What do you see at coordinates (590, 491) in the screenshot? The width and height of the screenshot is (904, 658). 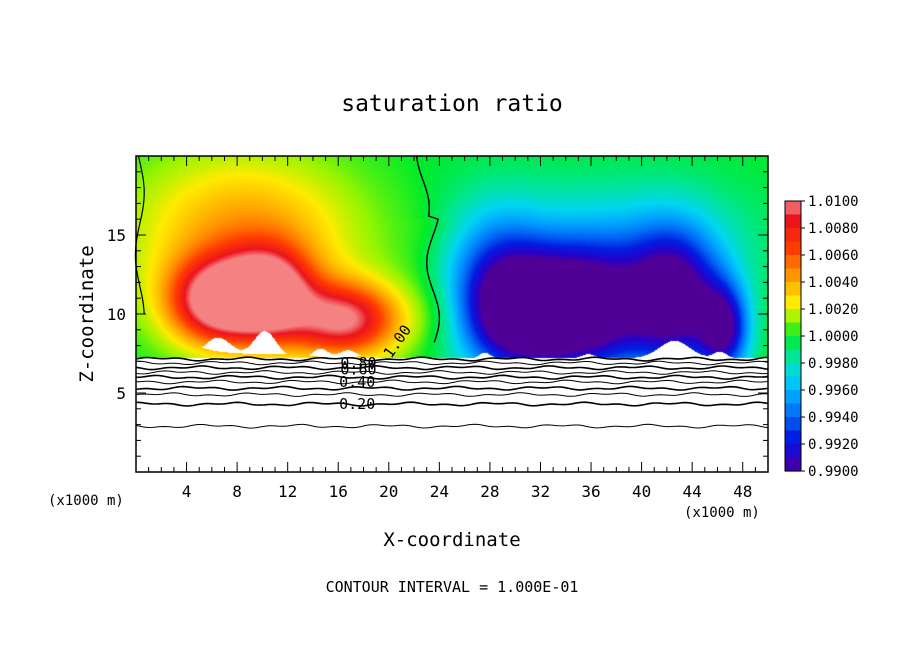 I see `x-tick-label: 36` at bounding box center [590, 491].